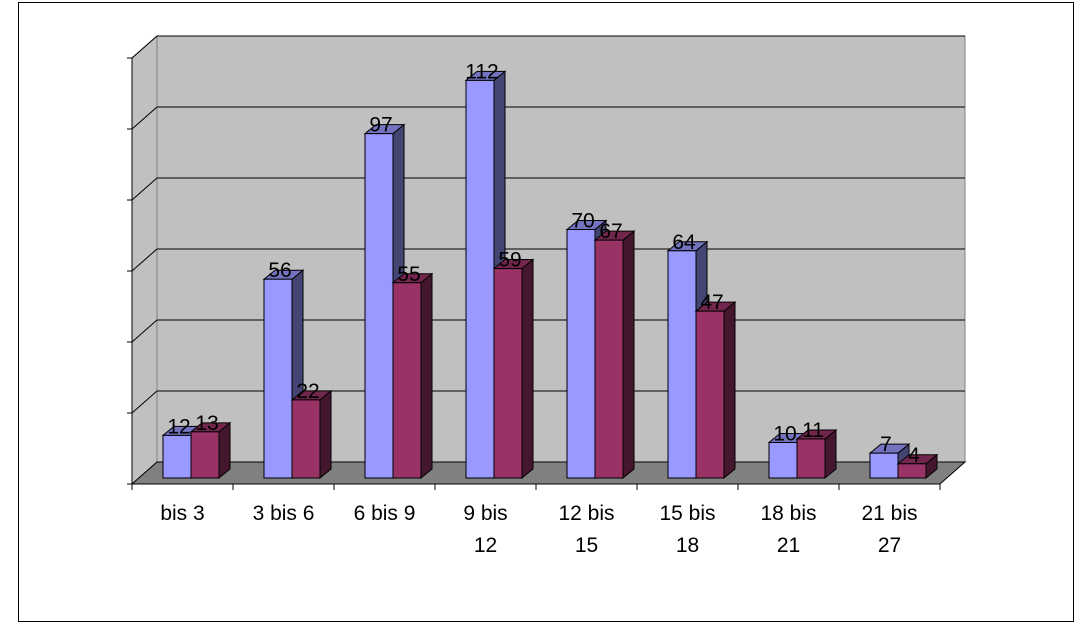  I want to click on data-label: 12, so click(178, 426).